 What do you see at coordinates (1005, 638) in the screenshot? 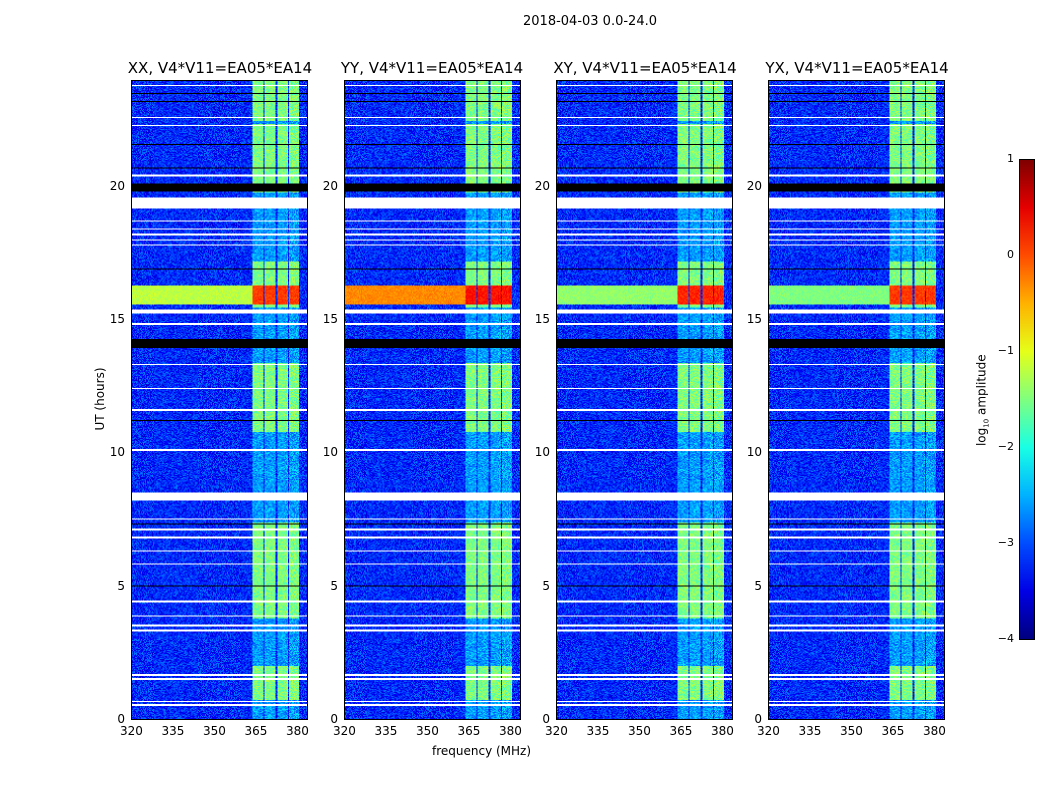
I see `colorbar-tick-label: −4` at bounding box center [1005, 638].